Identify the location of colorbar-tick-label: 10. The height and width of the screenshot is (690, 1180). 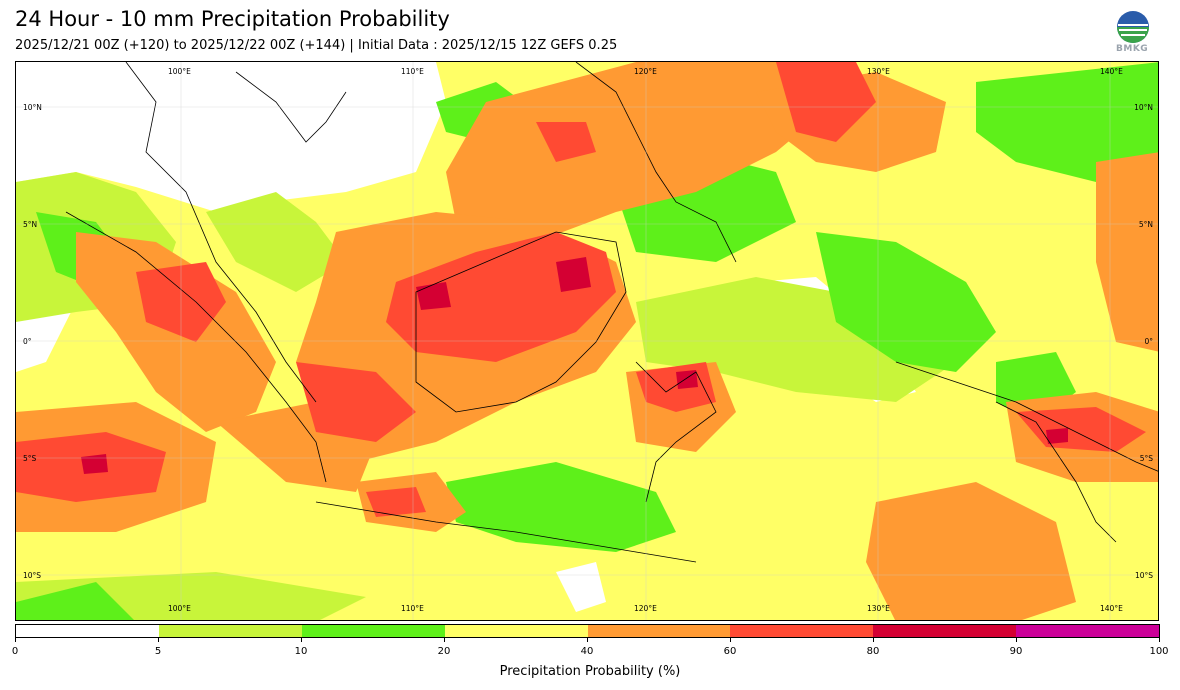
(301, 651).